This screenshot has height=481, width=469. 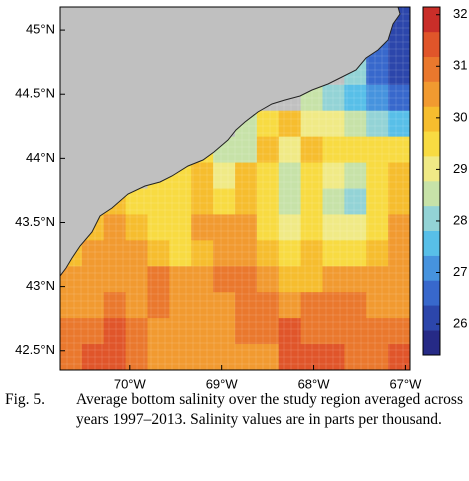 I want to click on x-tick-label: 67°W, so click(x=405, y=383).